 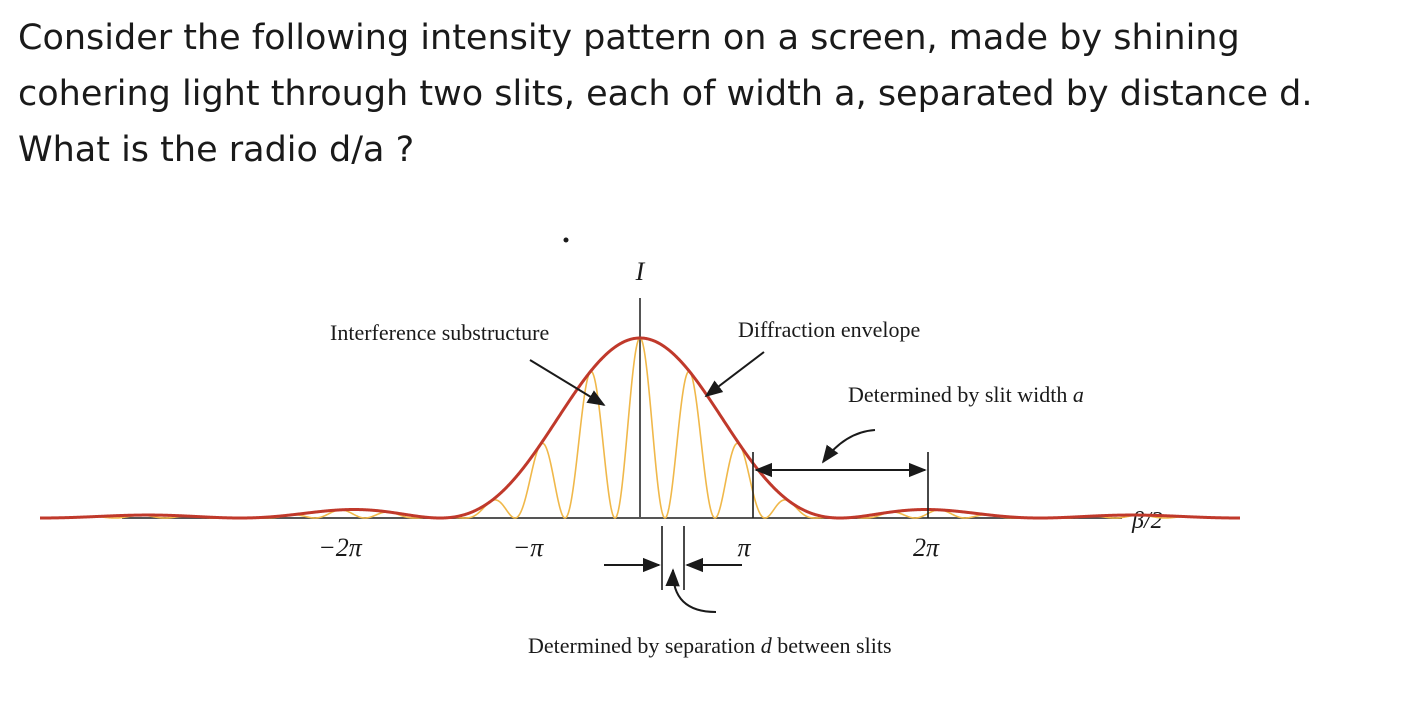 What do you see at coordinates (966, 394) in the screenshot?
I see `slit-width-label: Determined by slit width a` at bounding box center [966, 394].